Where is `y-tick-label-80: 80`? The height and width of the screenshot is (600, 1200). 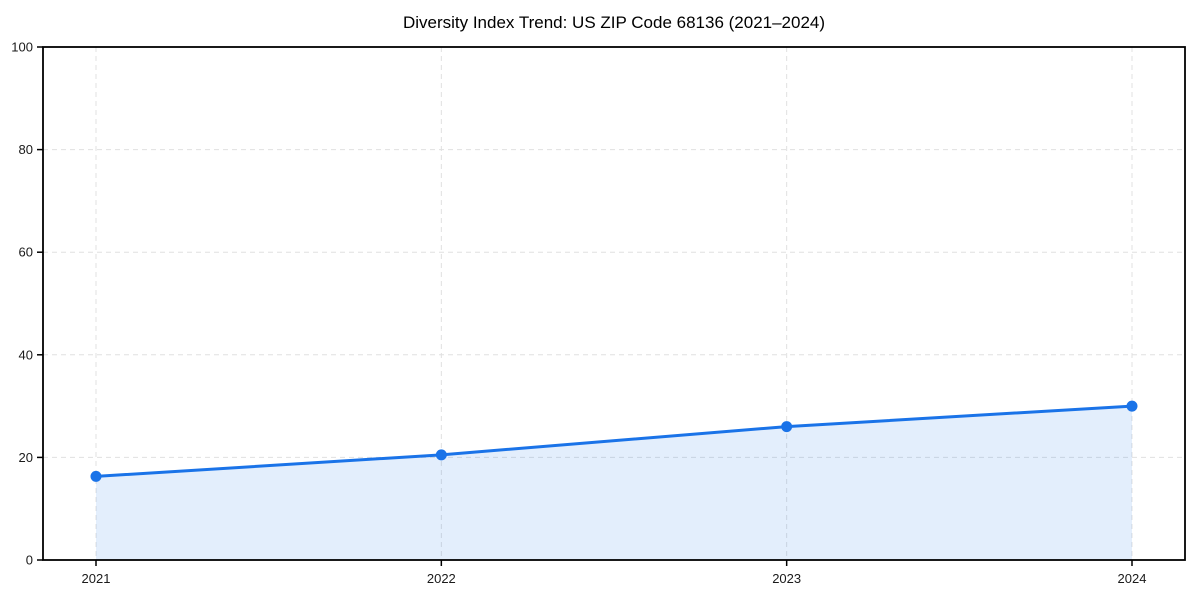 y-tick-label-80: 80 is located at coordinates (26, 149).